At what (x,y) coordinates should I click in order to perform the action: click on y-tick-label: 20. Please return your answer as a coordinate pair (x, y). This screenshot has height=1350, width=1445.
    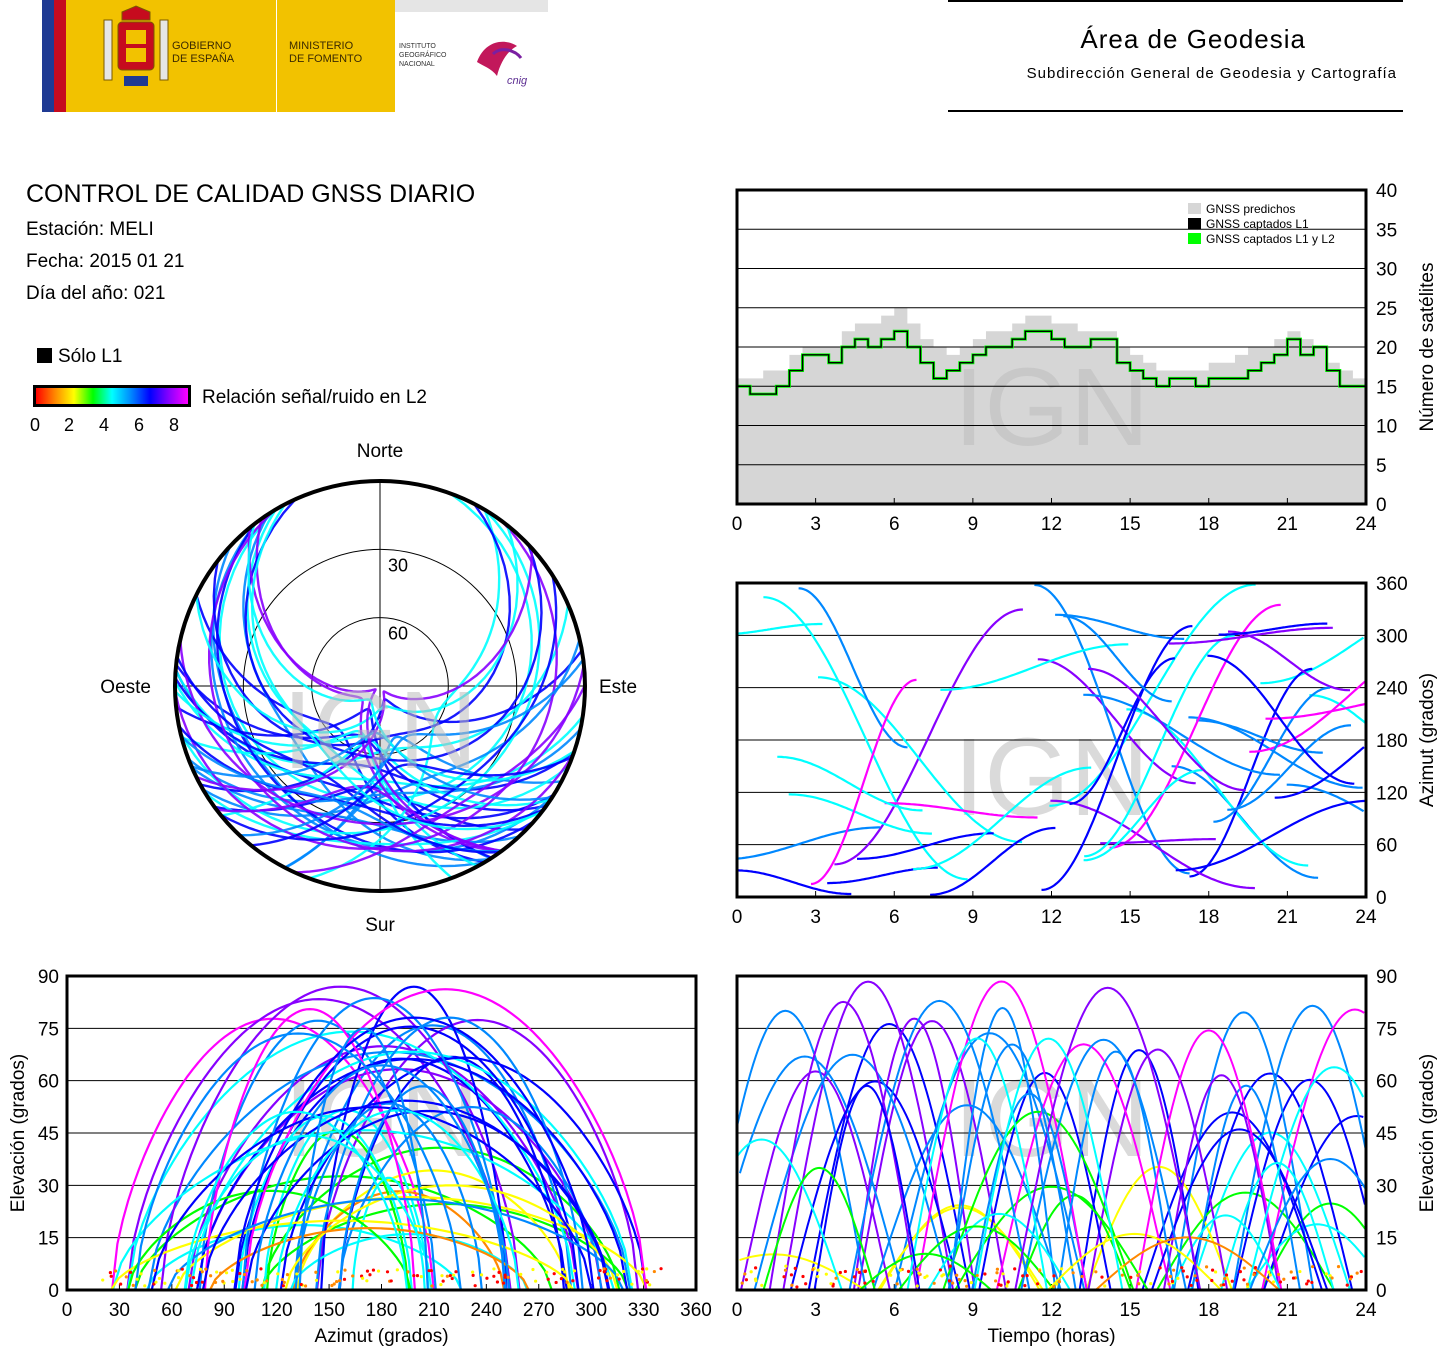
    Looking at the image, I should click on (1386, 348).